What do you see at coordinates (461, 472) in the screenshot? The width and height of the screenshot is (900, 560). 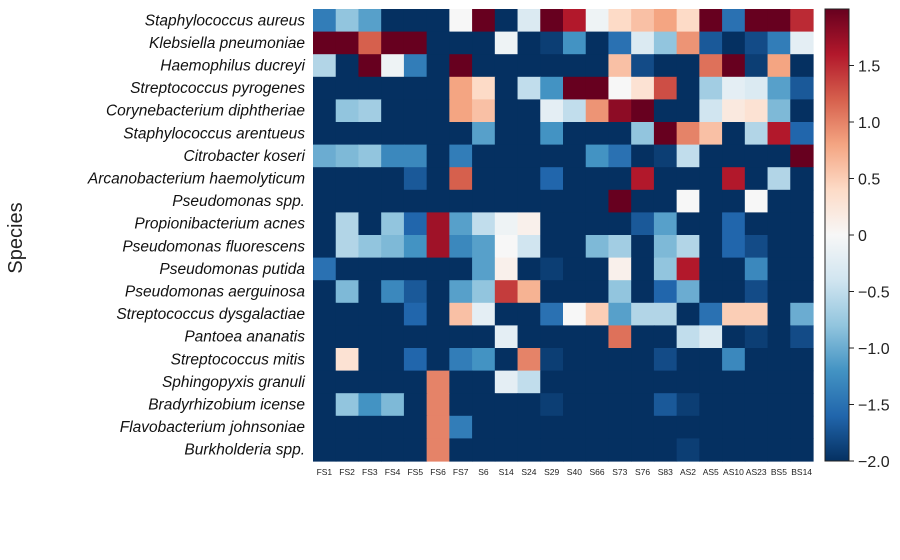 I see `column-label: FS7` at bounding box center [461, 472].